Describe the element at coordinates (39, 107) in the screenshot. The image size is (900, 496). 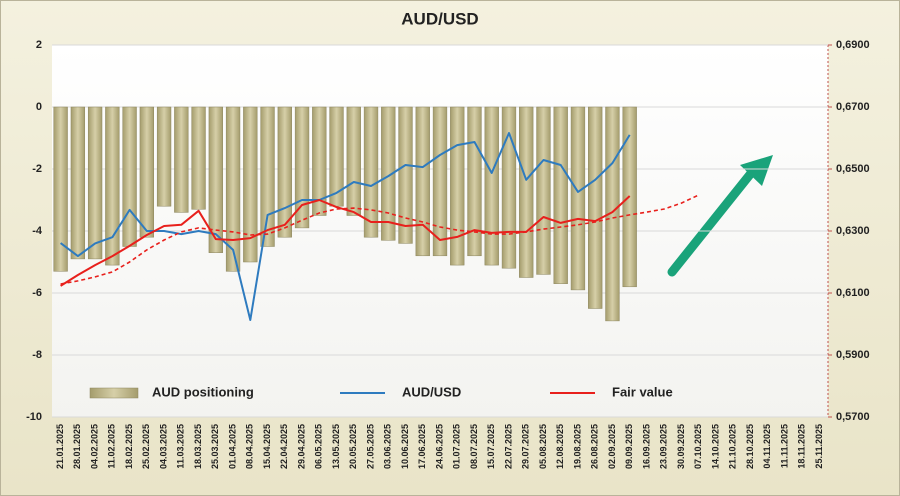
I see `y-tick-label: 0` at that location.